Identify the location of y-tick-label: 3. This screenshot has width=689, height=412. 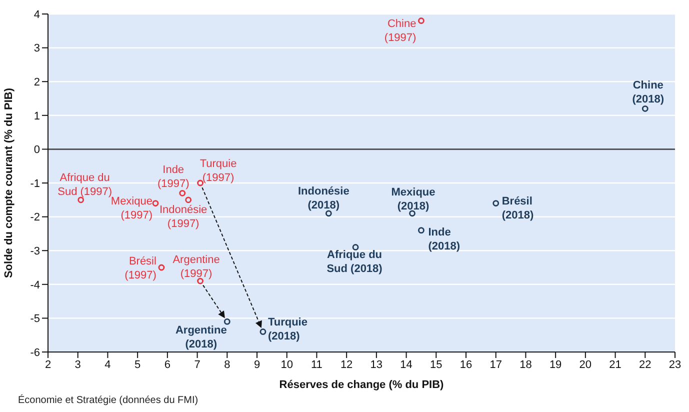
(37, 48).